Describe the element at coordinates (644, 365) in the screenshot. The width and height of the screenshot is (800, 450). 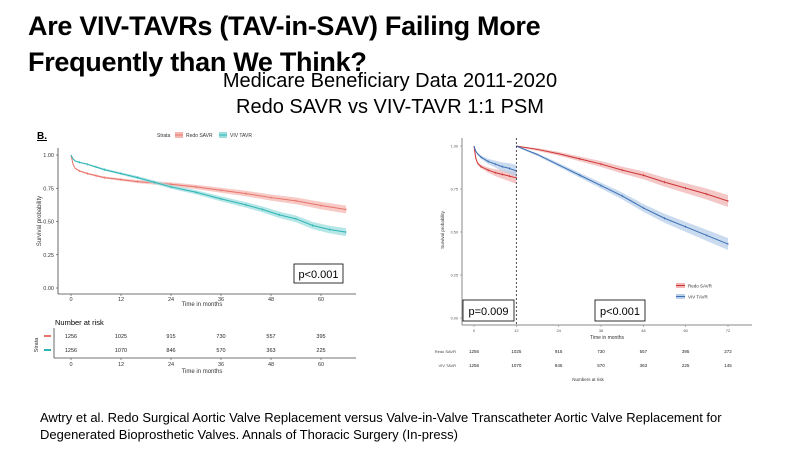
I see `right-risk-cell-viv-tavr: 363` at that location.